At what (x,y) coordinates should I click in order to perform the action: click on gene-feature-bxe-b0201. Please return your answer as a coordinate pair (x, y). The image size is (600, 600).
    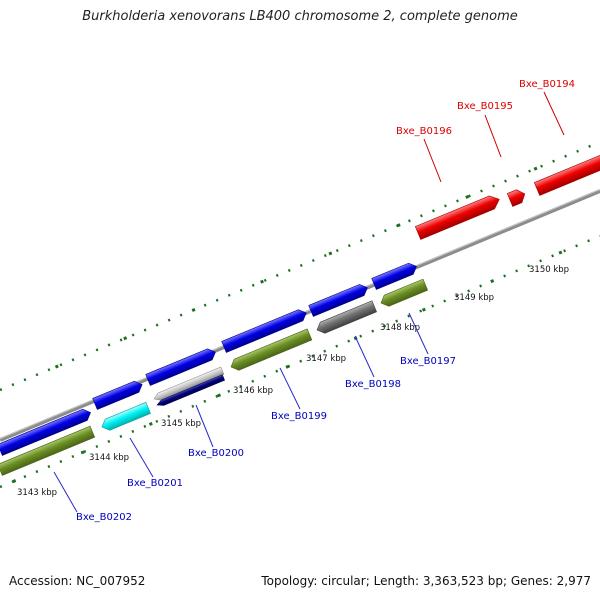
    Looking at the image, I should click on (125, 416).